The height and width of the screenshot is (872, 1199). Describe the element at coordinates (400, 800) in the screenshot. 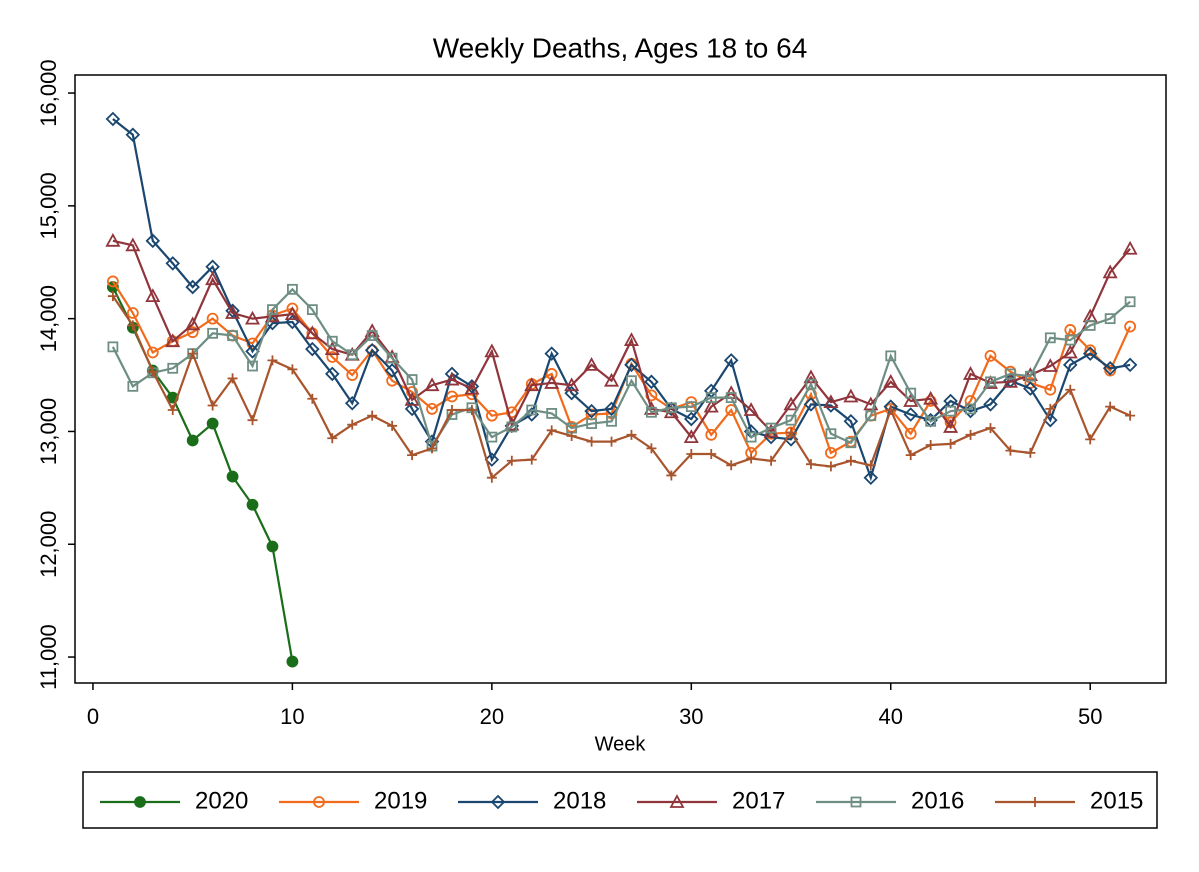

I see `legend-label: 2019` at that location.